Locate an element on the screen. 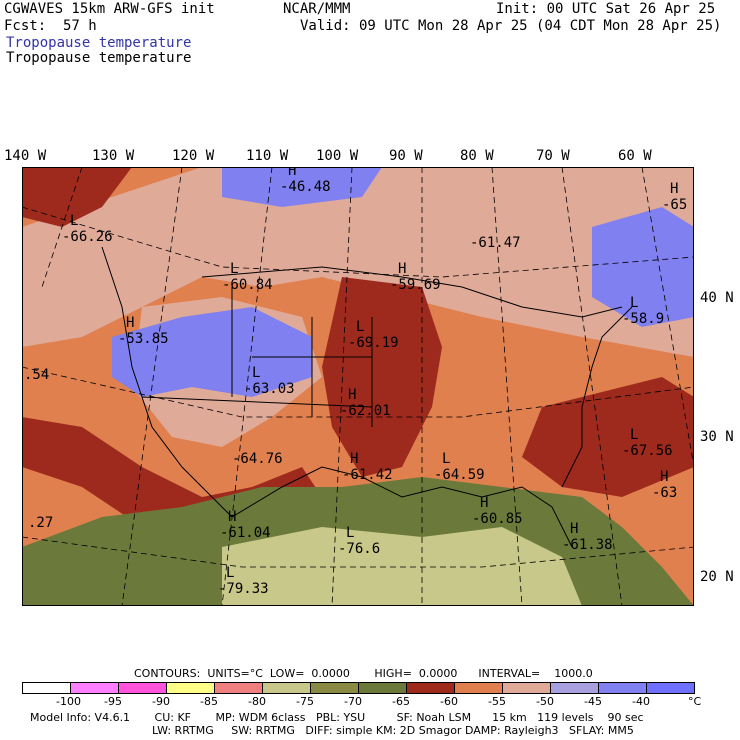 The image size is (740, 740). map-value-label: -66.26 is located at coordinates (87, 237).